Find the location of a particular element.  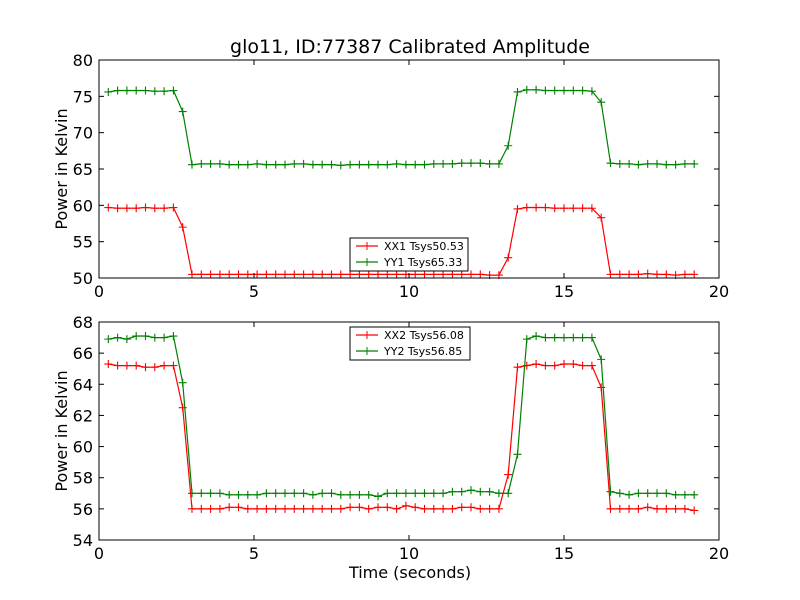

y-tick-label: 66 is located at coordinates (83, 353).